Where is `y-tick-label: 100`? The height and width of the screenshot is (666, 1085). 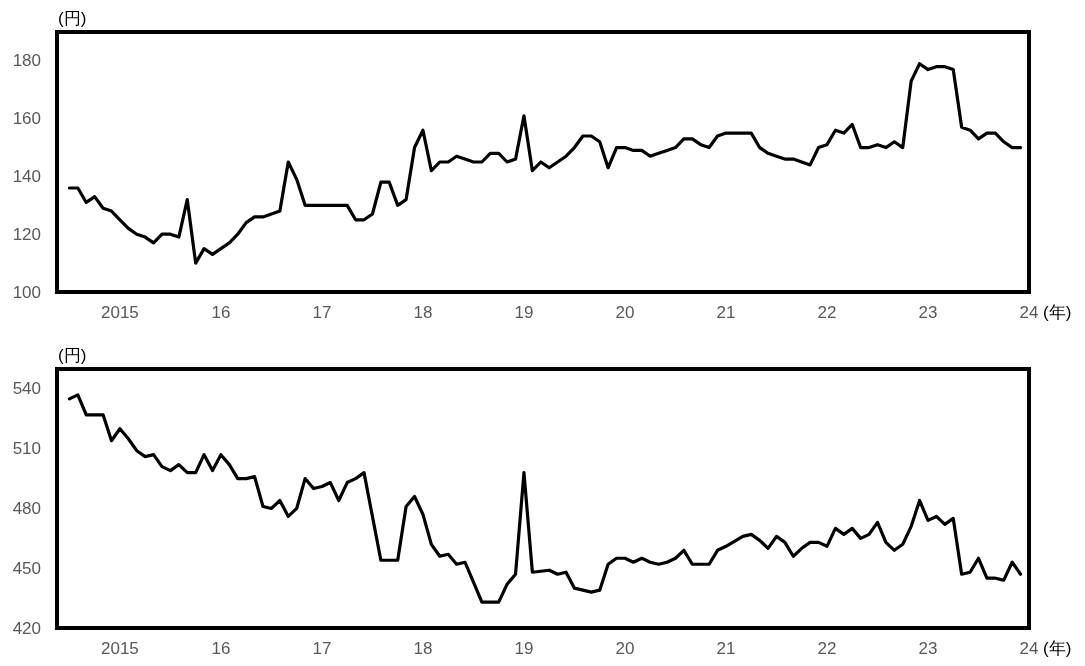 y-tick-label: 100 is located at coordinates (26, 292).